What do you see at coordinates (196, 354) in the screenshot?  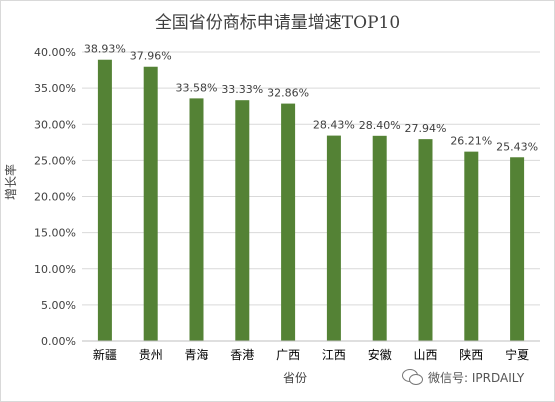 I see `x-tick-label: 青海` at bounding box center [196, 354].